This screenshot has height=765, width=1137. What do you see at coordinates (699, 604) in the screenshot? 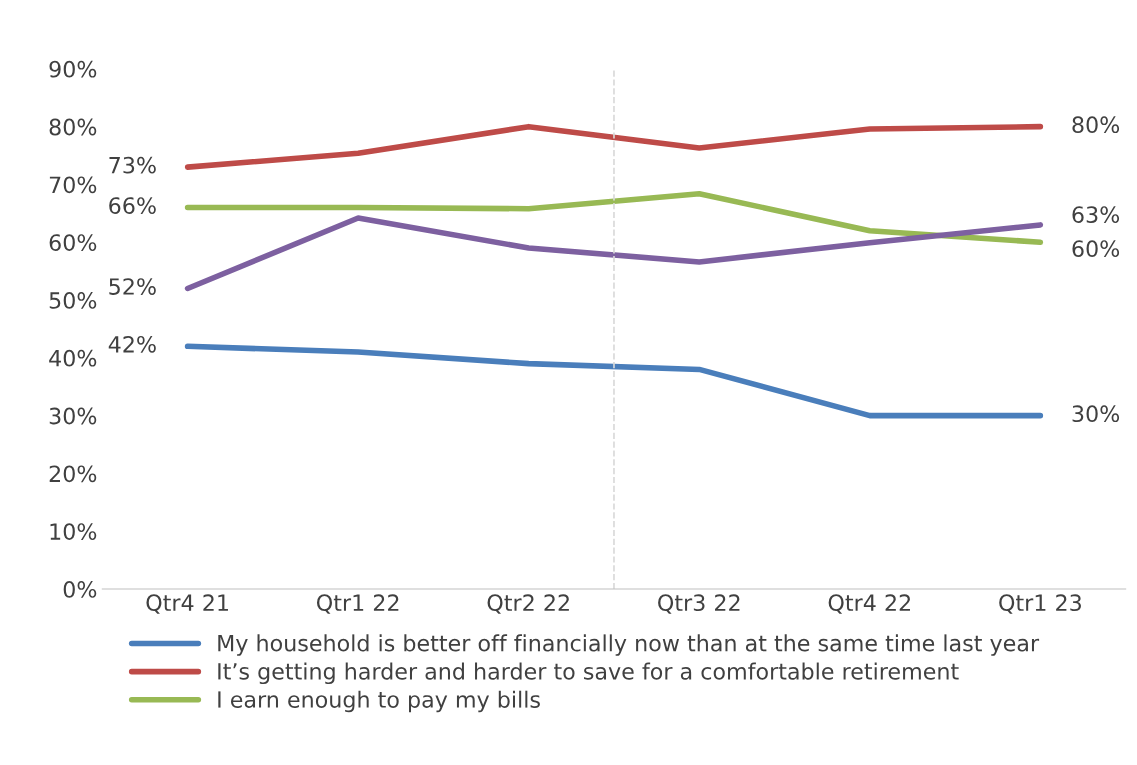
I see `x-tick-label: Qtr3 22` at bounding box center [699, 604].